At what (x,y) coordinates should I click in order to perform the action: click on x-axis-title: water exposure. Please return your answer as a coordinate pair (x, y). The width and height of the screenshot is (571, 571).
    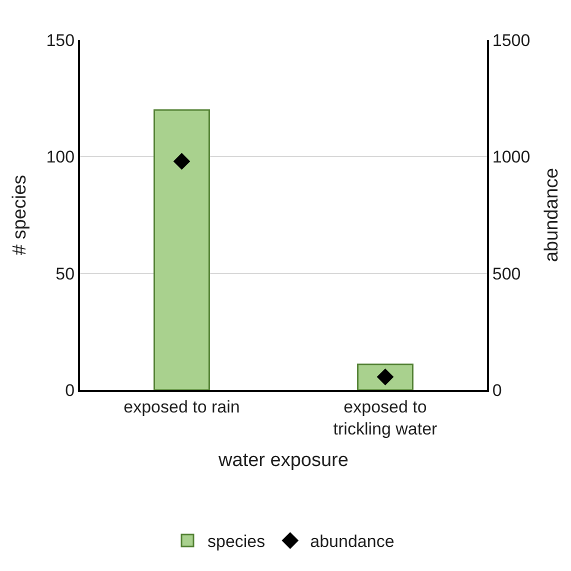
    Looking at the image, I should click on (283, 460).